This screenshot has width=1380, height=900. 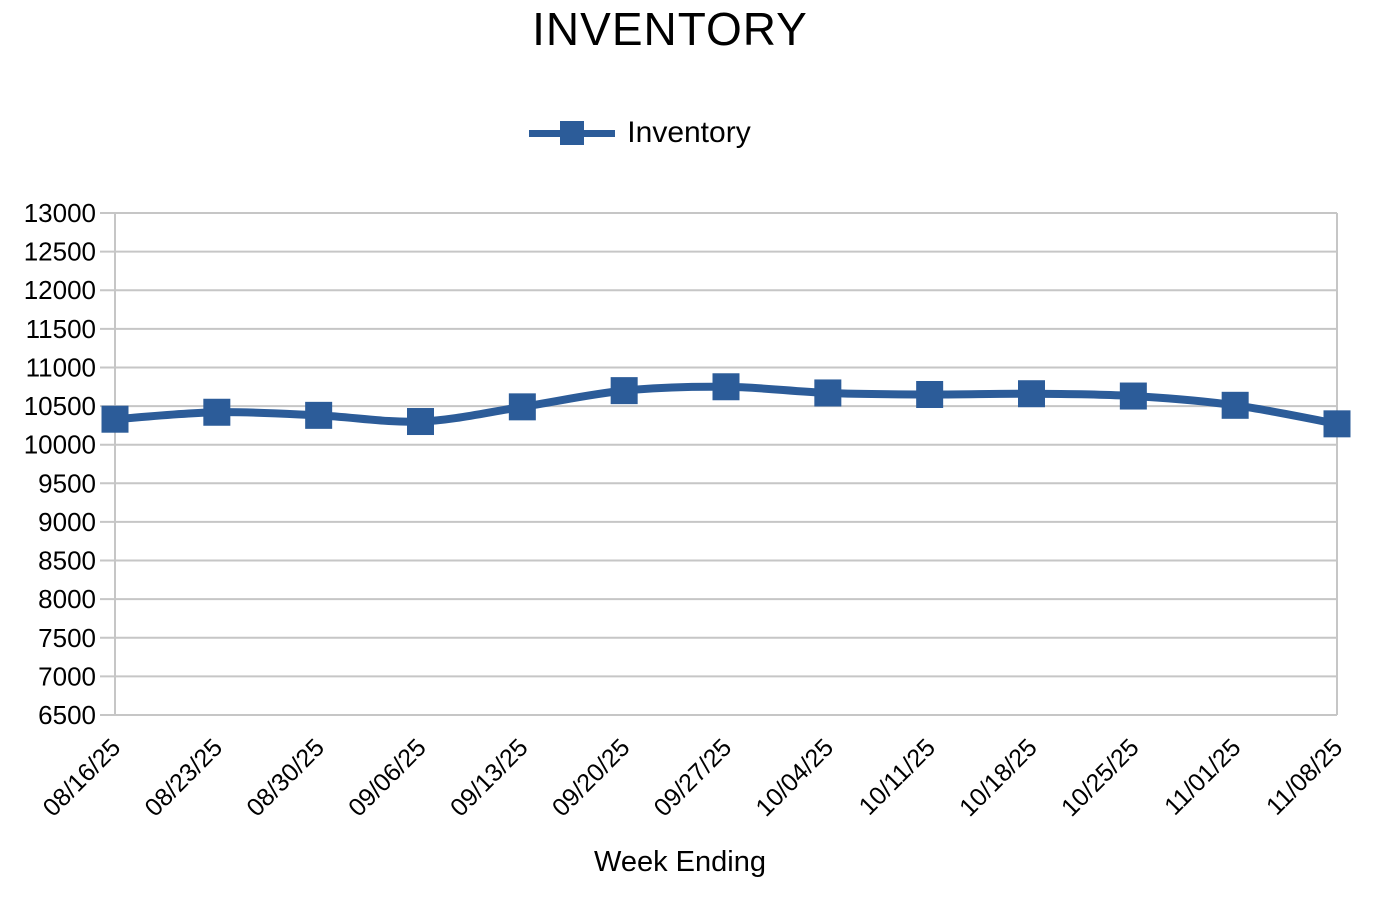 I want to click on y-tick-label: 9500, so click(x=67, y=483).